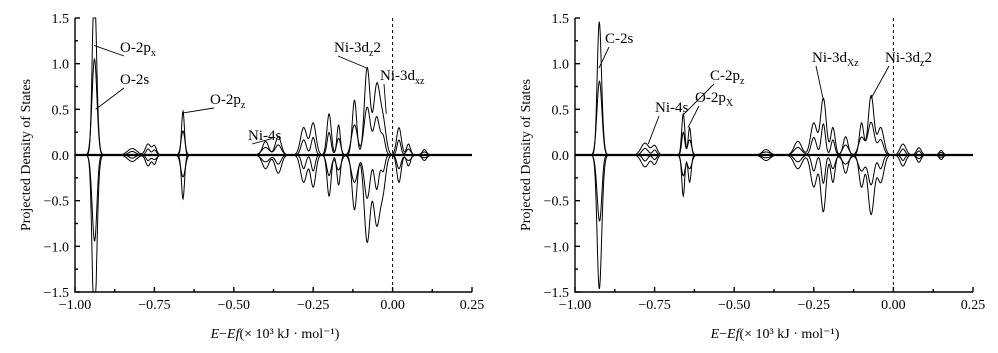  I want to click on peak-annotation: O-2pX, so click(714, 99).